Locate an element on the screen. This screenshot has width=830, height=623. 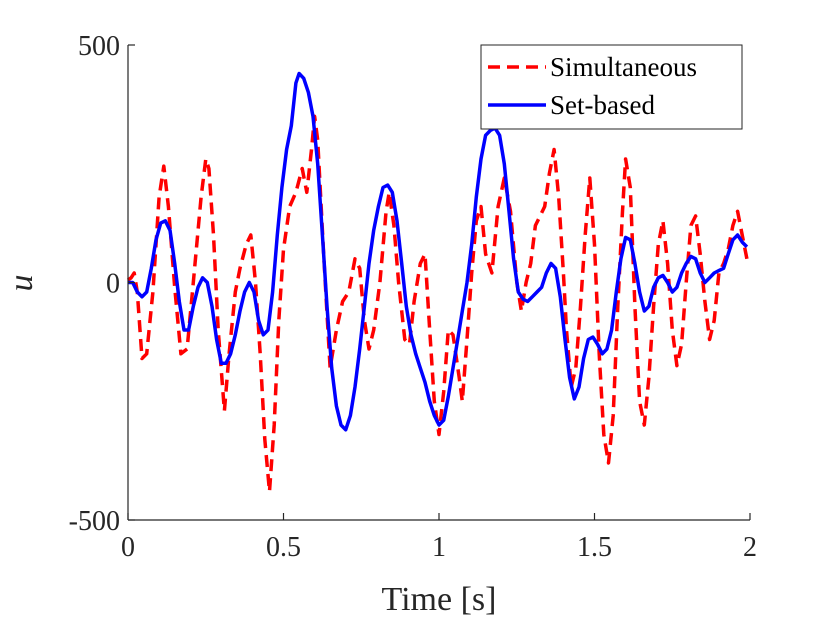
legend-box is located at coordinates (611, 87).